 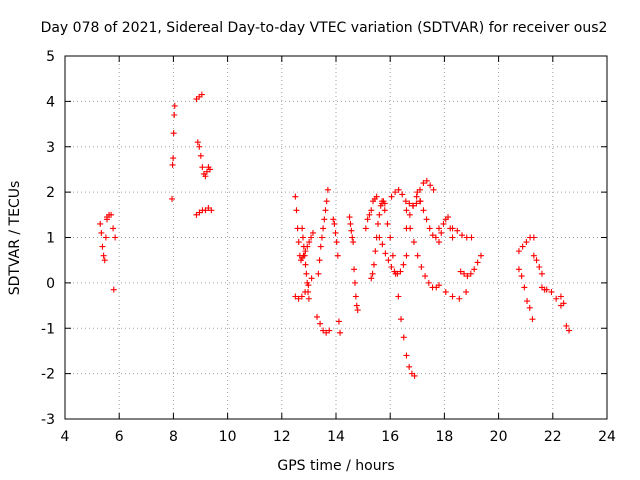 I want to click on y-tick-label: -2, so click(x=48, y=375).